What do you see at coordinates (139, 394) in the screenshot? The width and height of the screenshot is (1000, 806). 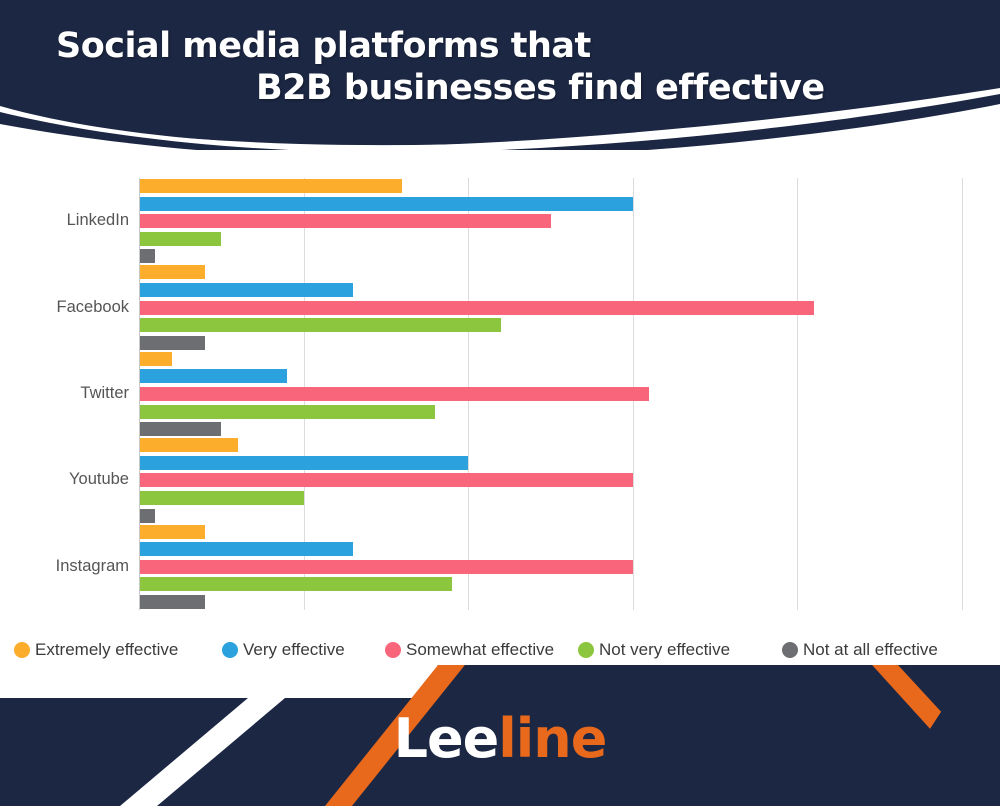 I see `y-axis-line` at bounding box center [139, 394].